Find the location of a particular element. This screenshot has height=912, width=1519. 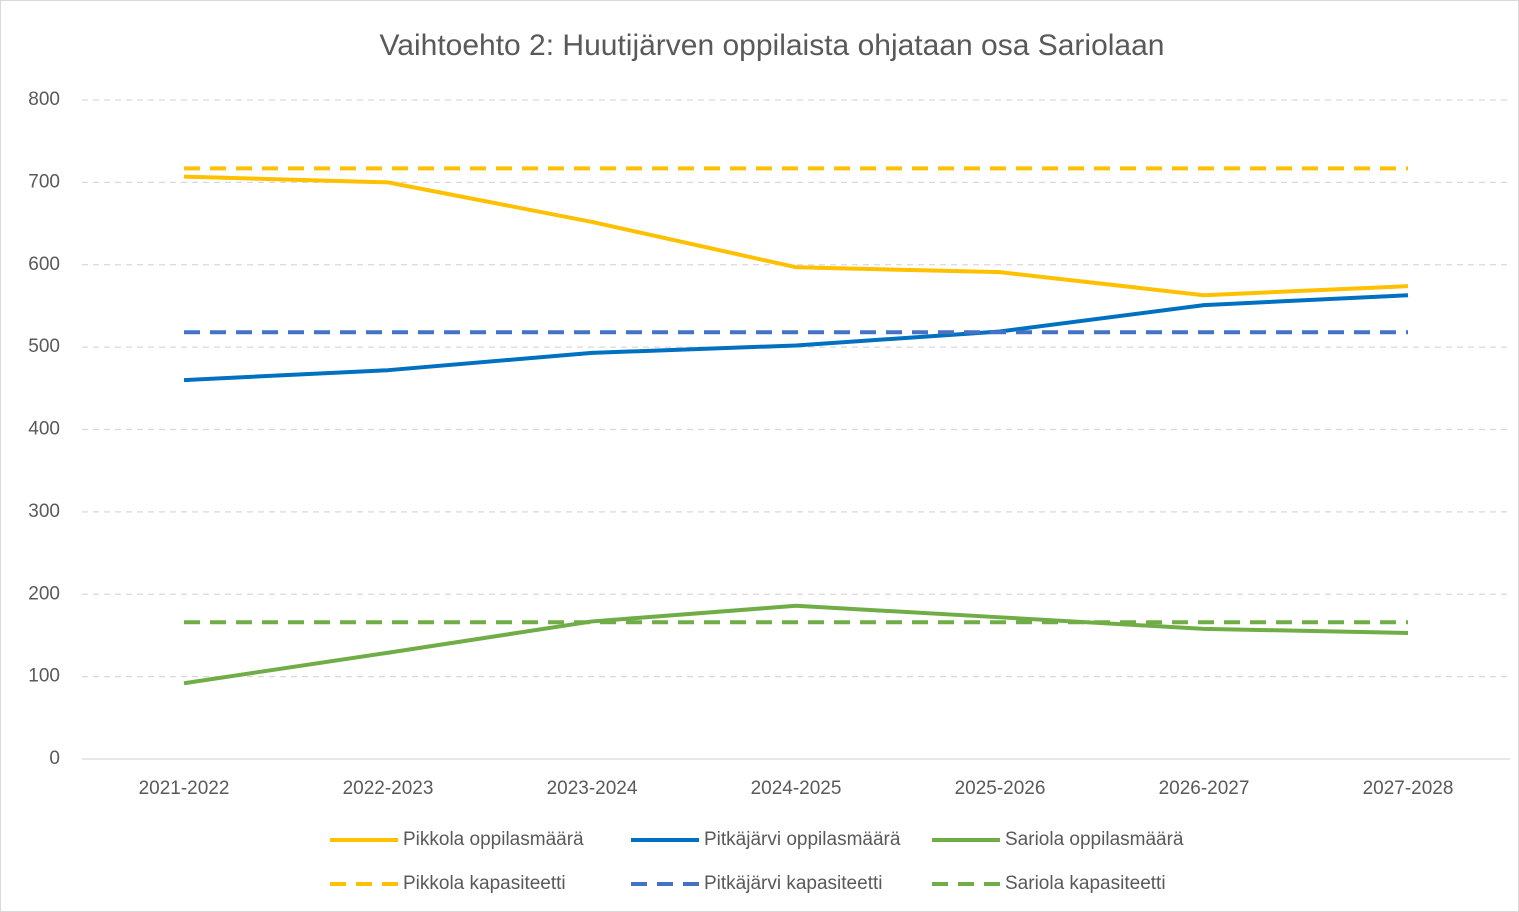

legend-label: Sariola oppilasmäärä is located at coordinates (1094, 839).